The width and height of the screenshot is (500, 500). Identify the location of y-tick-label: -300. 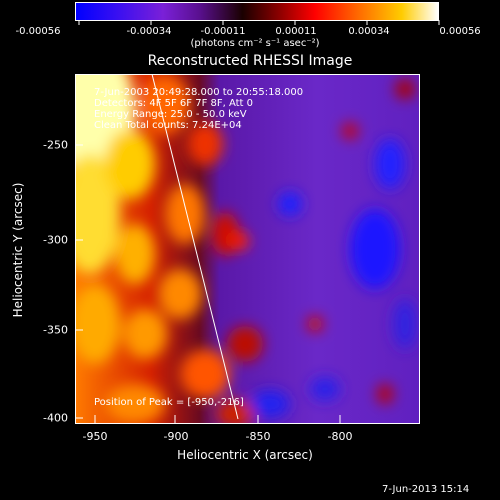
(55, 240).